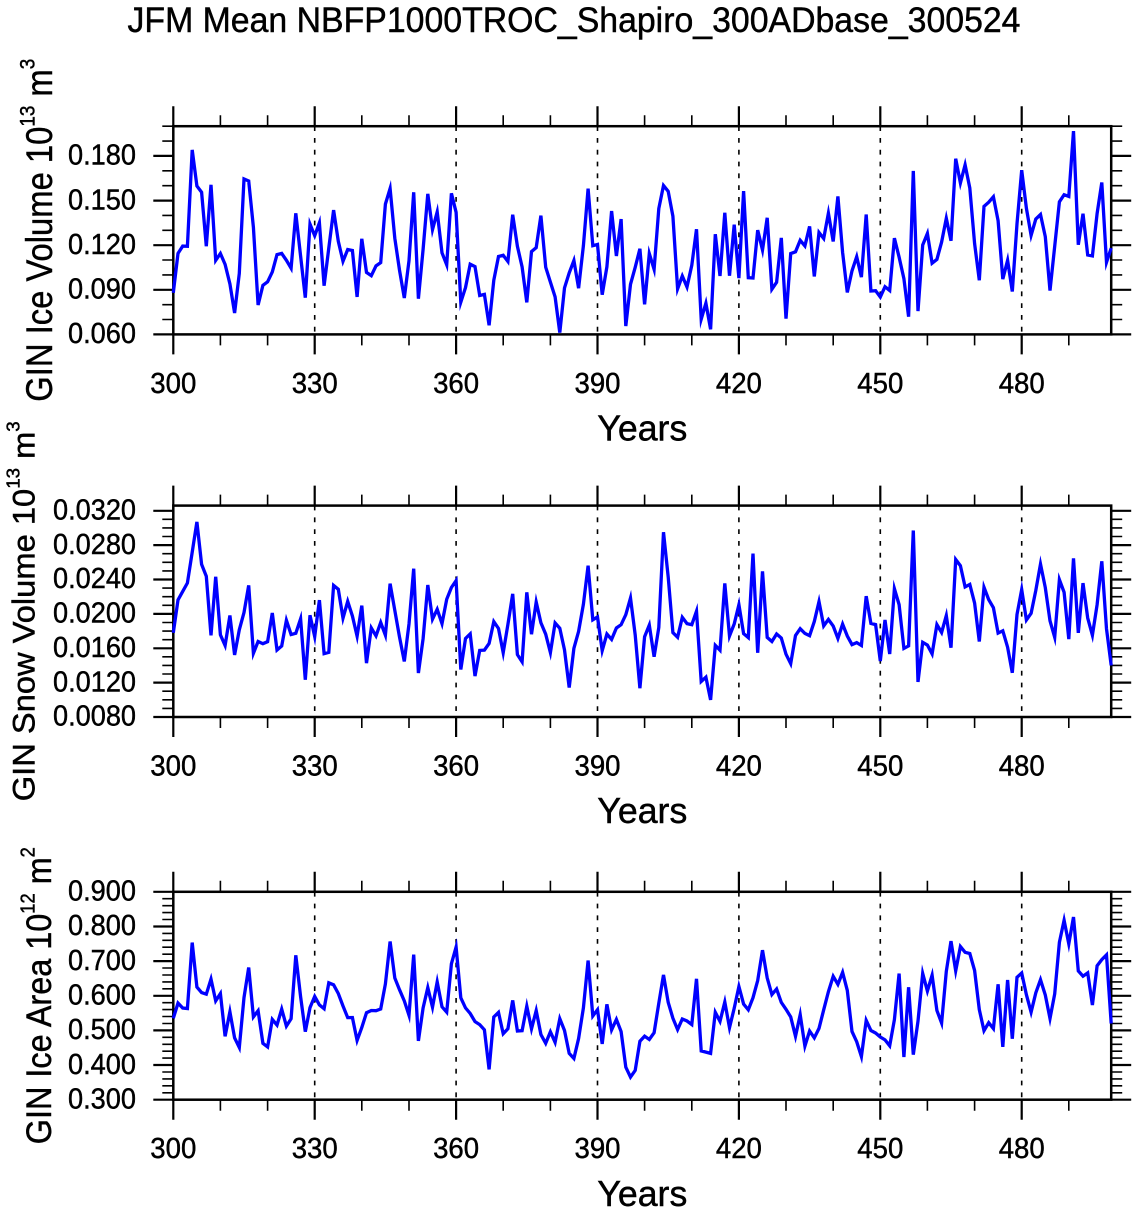  I want to click on svg-text: 0.090, so click(102, 290).